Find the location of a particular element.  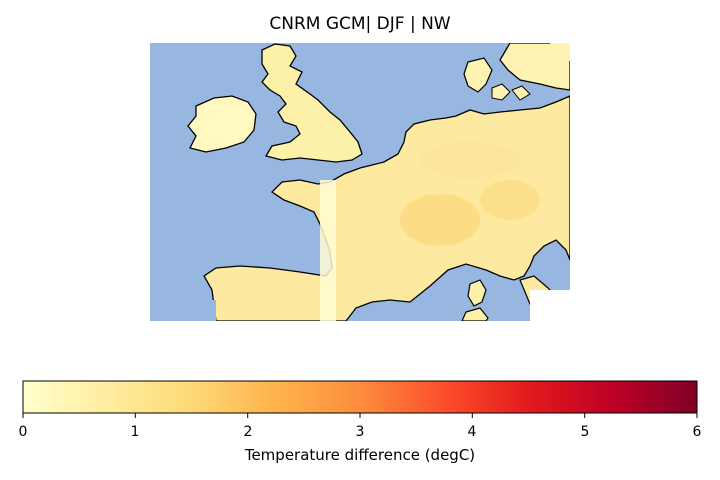

colorbar-gradient is located at coordinates (360, 397).